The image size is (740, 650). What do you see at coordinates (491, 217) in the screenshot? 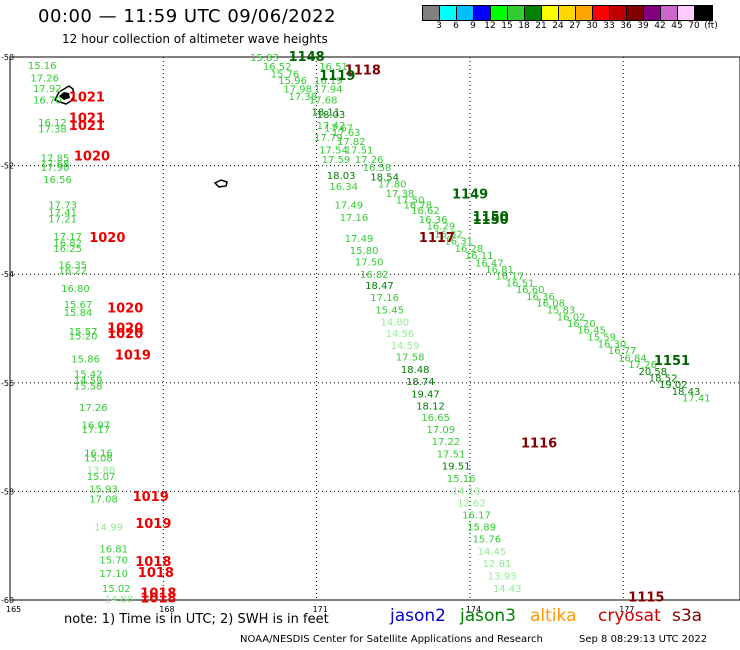
I see `pressure-value: 1150` at bounding box center [491, 217].